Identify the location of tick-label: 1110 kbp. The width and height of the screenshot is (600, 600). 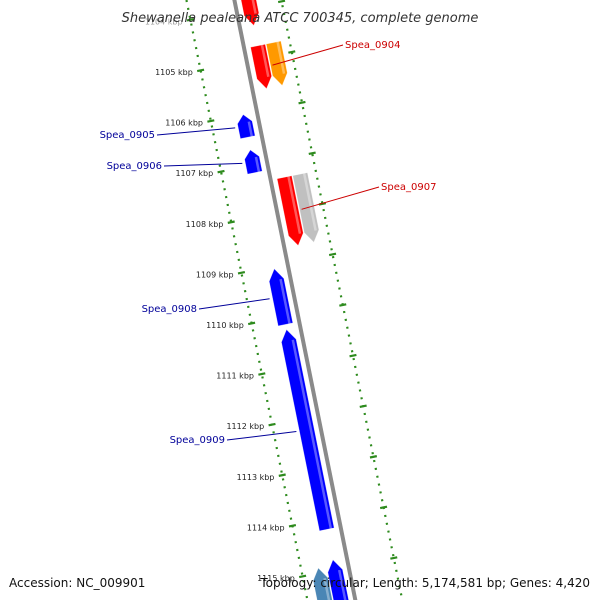
(225, 325).